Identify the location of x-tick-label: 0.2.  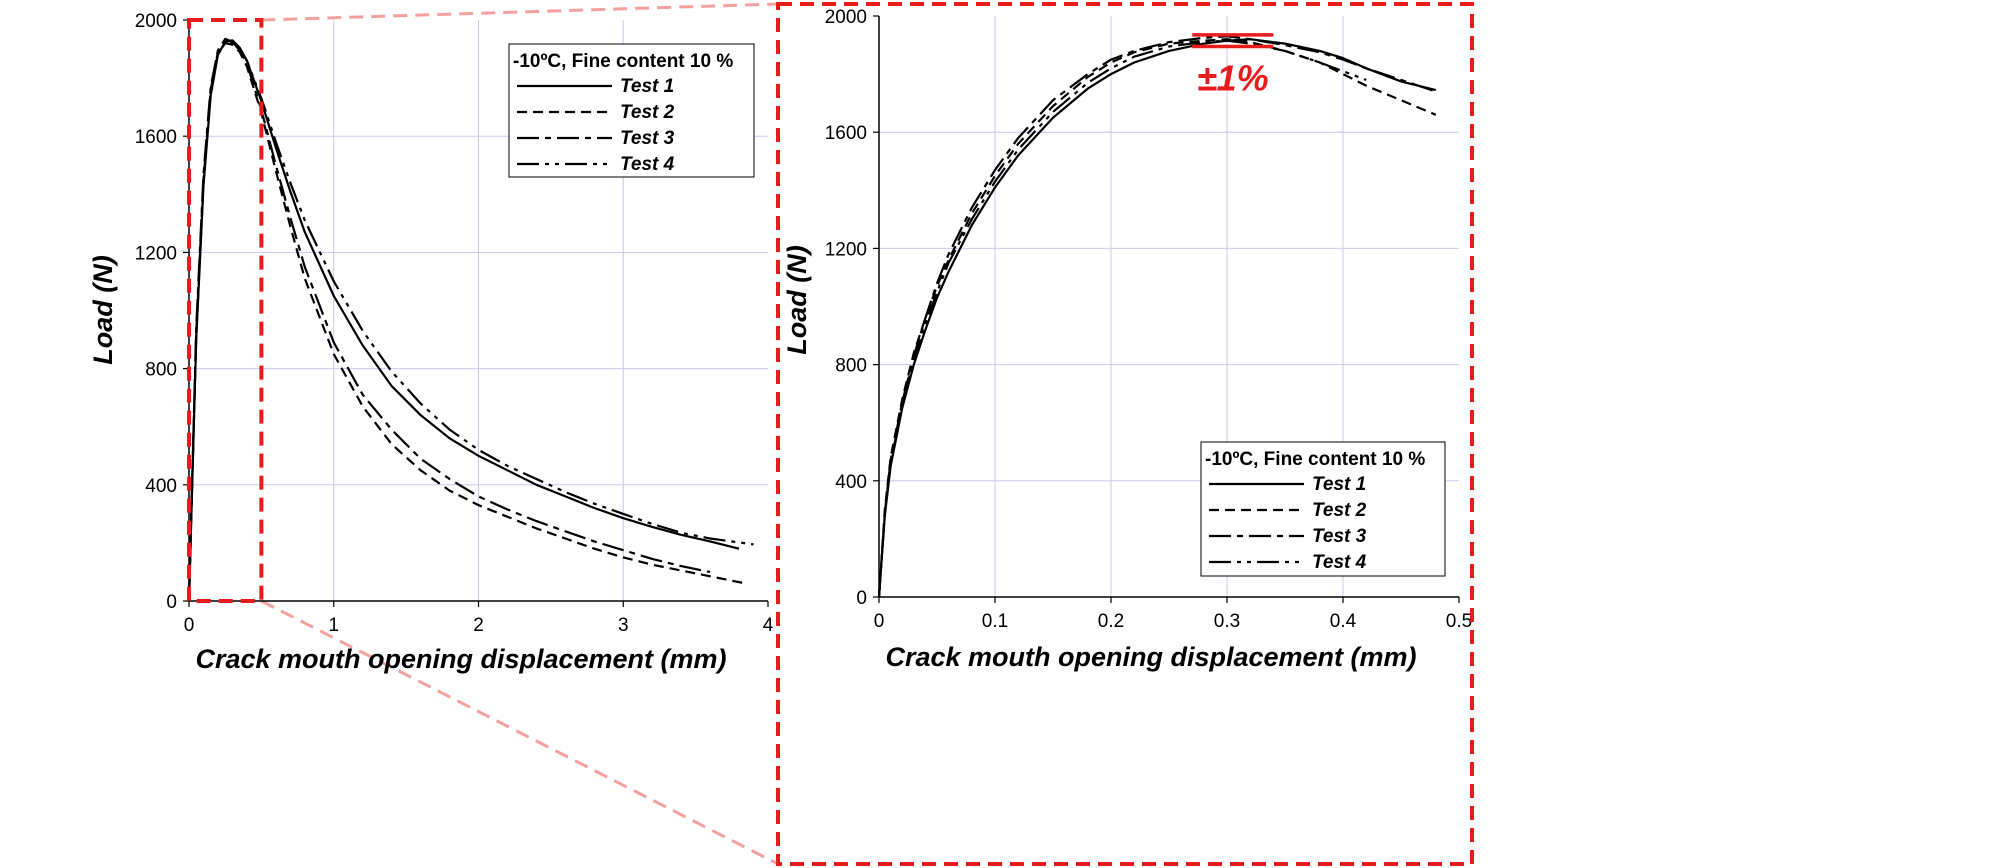
(1111, 621).